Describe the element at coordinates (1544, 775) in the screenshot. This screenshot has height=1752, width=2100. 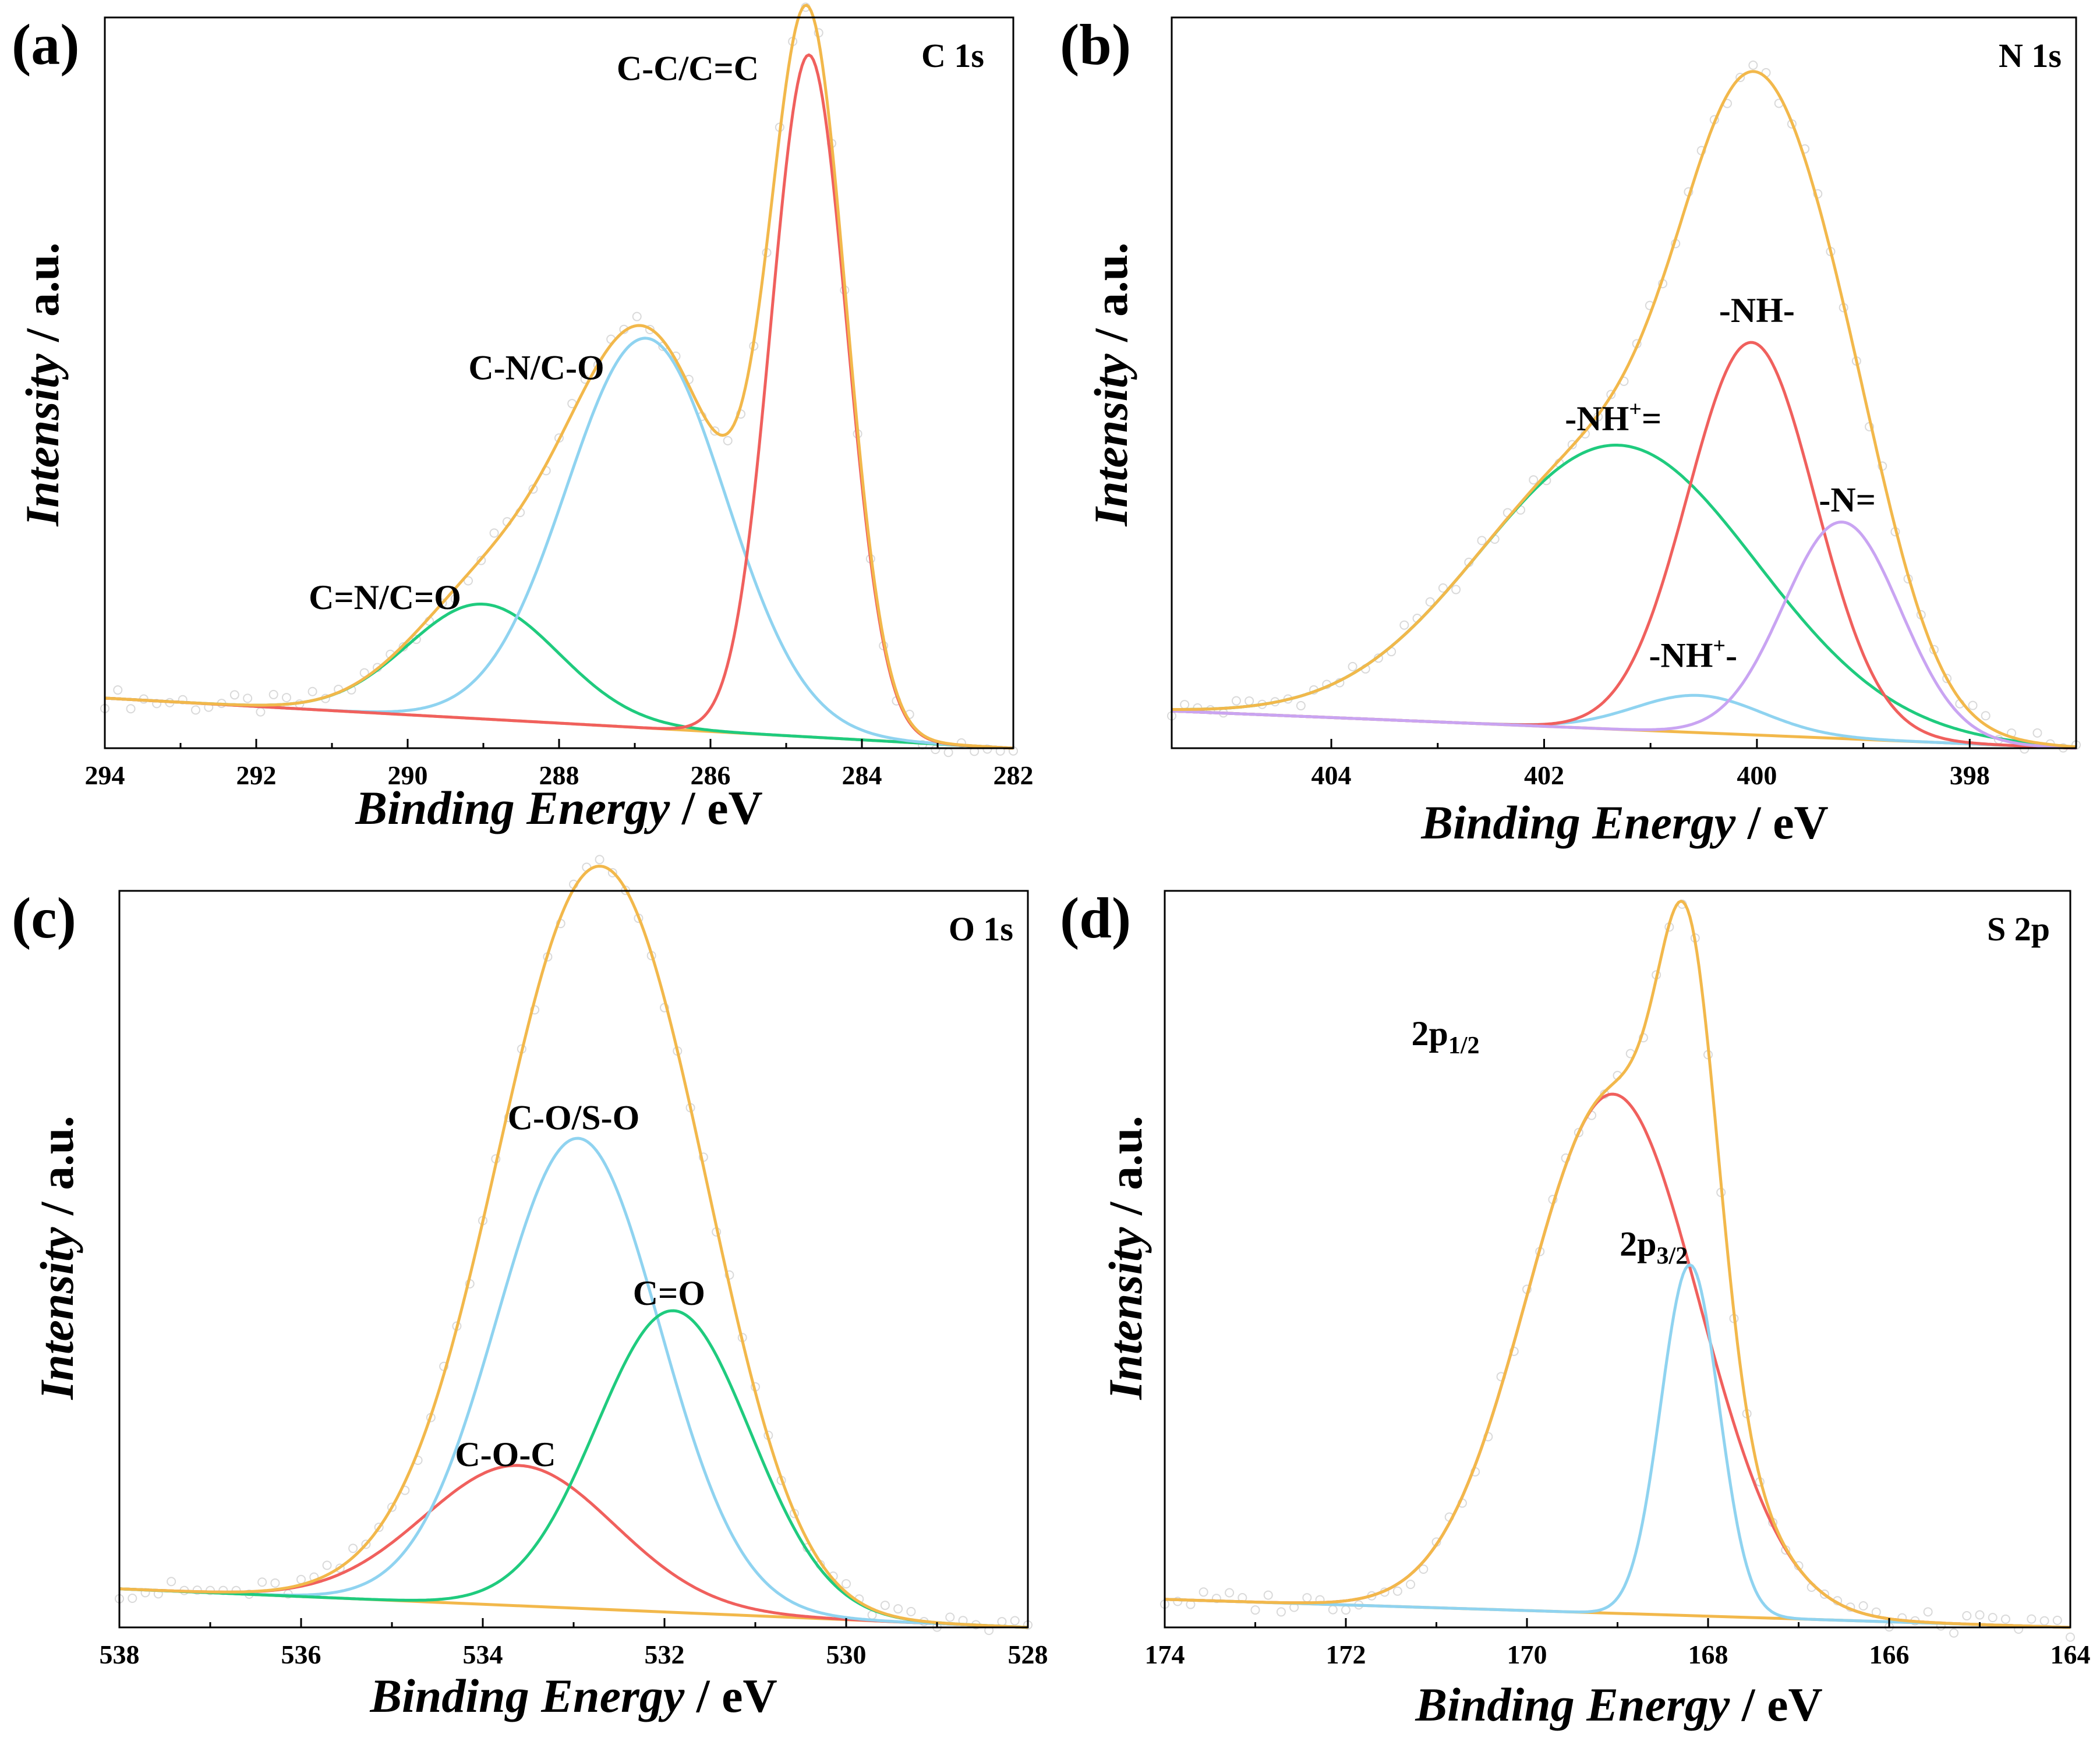
I see `x-tick-label: 402` at that location.